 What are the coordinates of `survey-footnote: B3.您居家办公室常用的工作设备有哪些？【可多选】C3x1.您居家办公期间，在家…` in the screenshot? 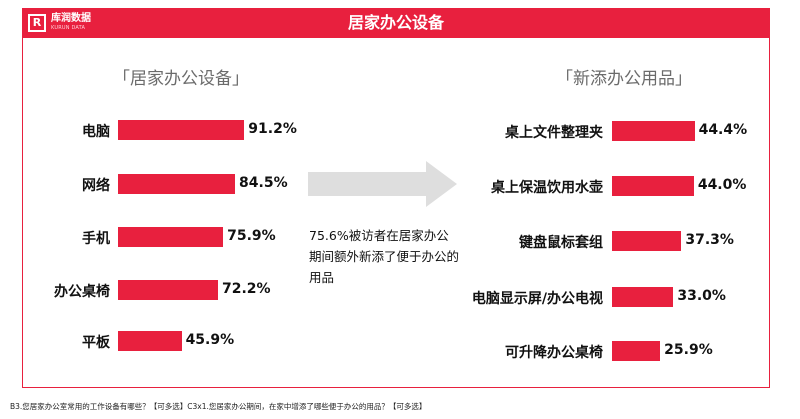 It's located at (218, 406).